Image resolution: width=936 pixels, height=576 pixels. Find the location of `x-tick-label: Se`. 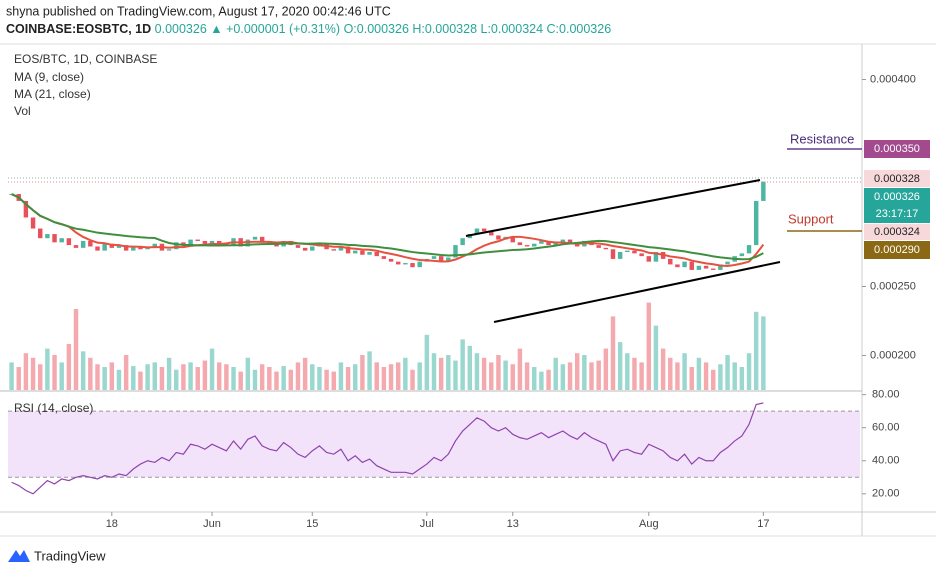

x-tick-label: Se is located at coordinates (870, 524).